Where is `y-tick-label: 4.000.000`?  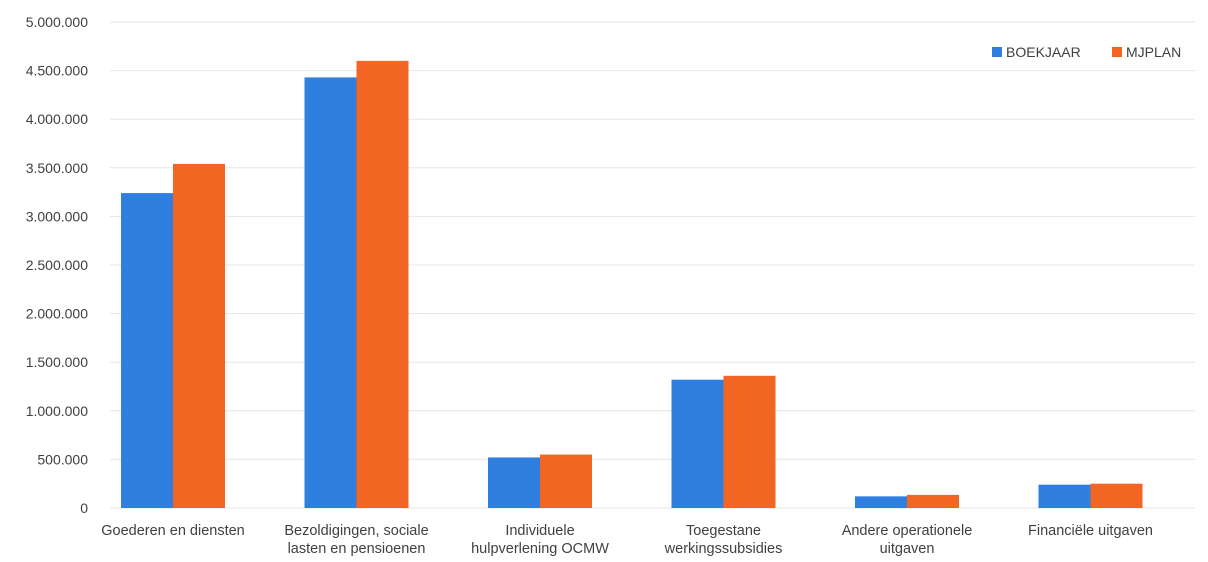 y-tick-label: 4.000.000 is located at coordinates (57, 119).